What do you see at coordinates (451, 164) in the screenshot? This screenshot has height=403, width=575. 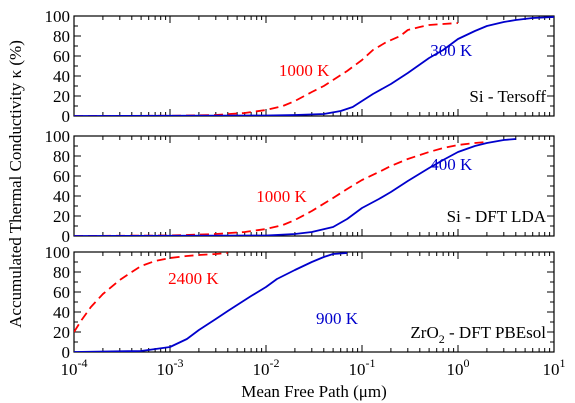 I see `series-label-400-k: 400 K` at bounding box center [451, 164].